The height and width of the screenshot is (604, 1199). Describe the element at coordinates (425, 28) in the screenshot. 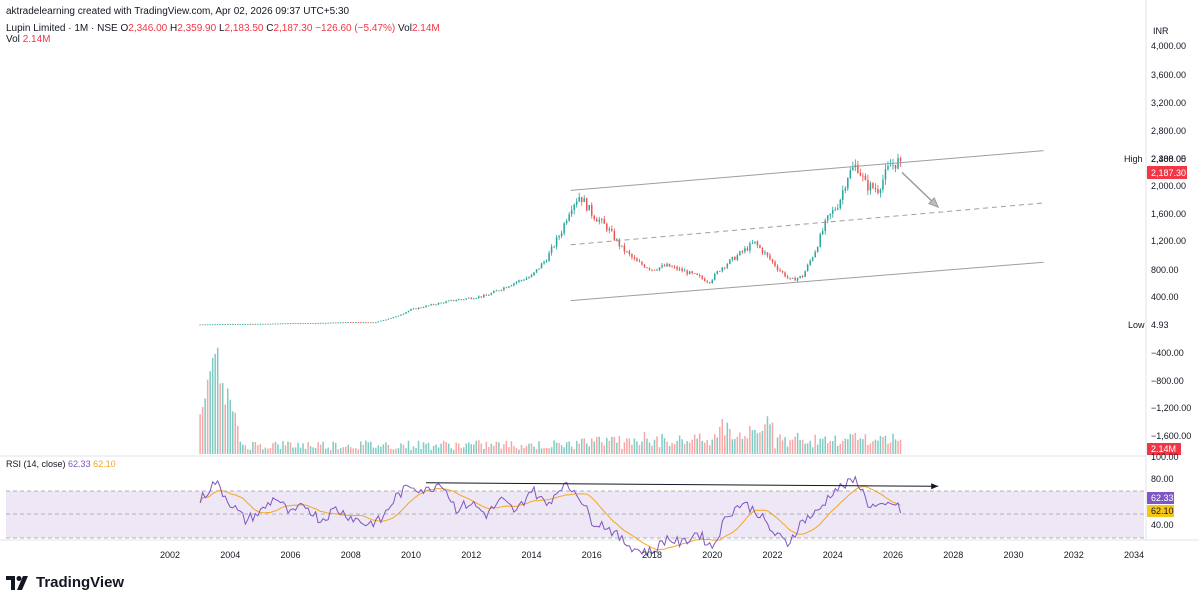

I see `volume-value: 2.14M` at that location.